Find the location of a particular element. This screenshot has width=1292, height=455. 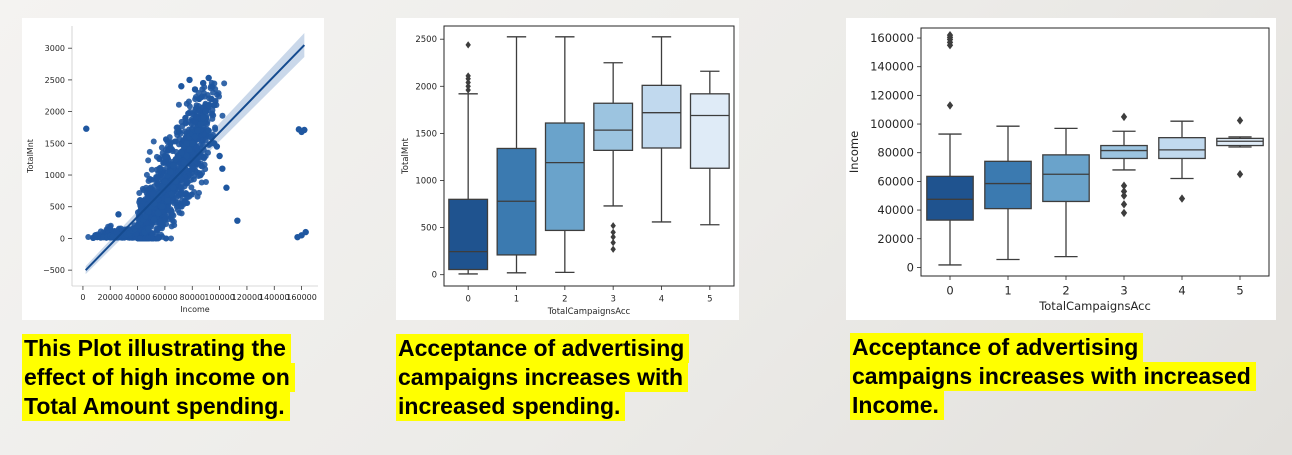

y-tick-label: 2000 is located at coordinates (426, 87).